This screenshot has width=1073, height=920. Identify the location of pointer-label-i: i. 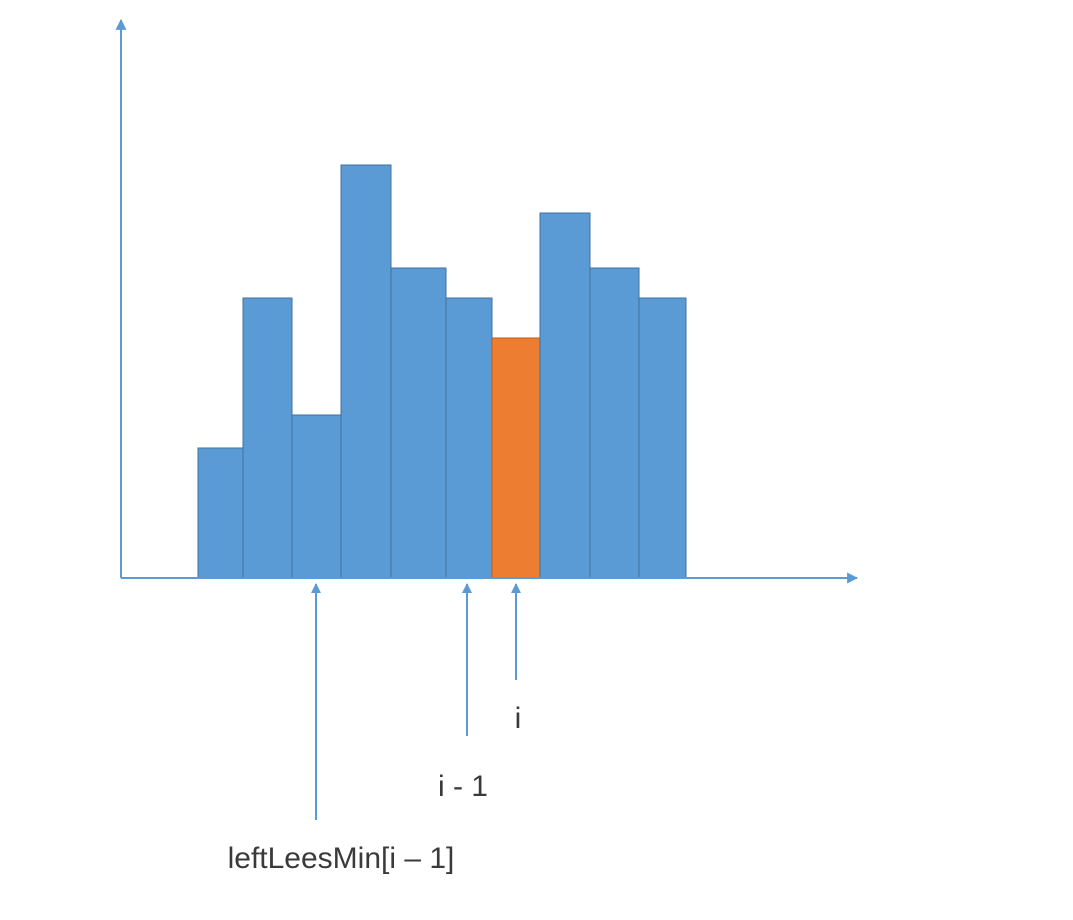
(518, 718).